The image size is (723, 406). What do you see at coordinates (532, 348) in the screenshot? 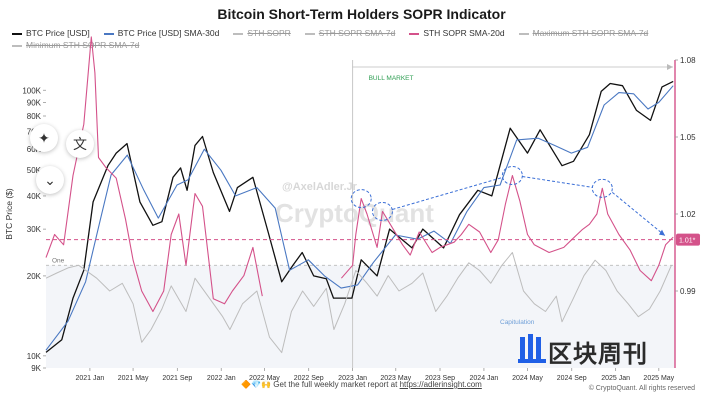
I see `brand-logo-icon` at bounding box center [532, 348].